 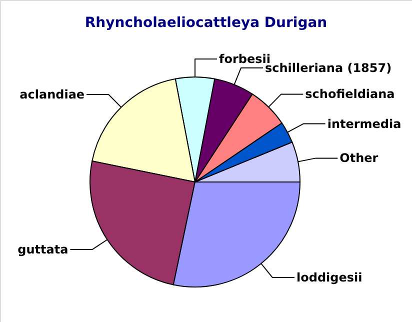 What do you see at coordinates (329, 277) in the screenshot?
I see `slice-label: loddigesii` at bounding box center [329, 277].